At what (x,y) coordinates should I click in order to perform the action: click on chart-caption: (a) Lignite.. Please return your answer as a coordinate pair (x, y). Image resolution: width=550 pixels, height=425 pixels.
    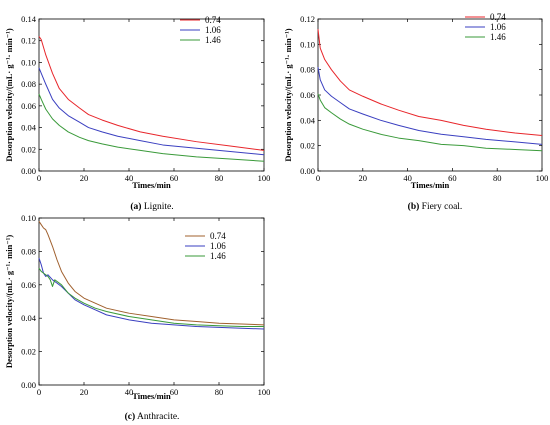
    Looking at the image, I should click on (151, 206).